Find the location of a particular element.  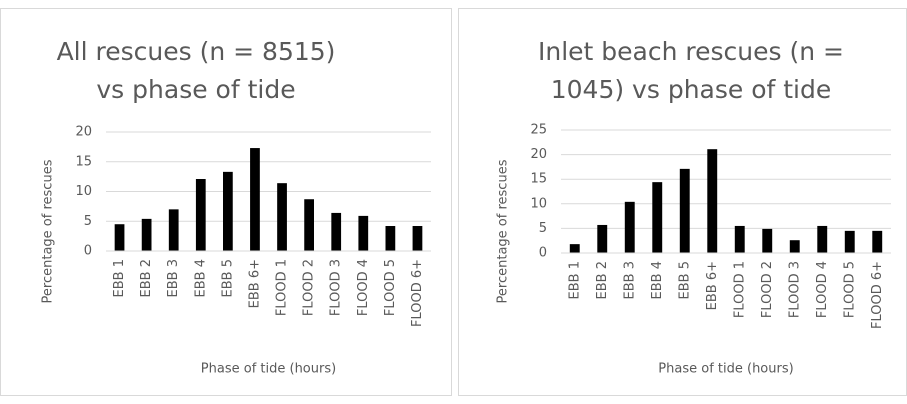

chart-title: All rescues (n = 8515) vs phase of tide is located at coordinates (196, 70).